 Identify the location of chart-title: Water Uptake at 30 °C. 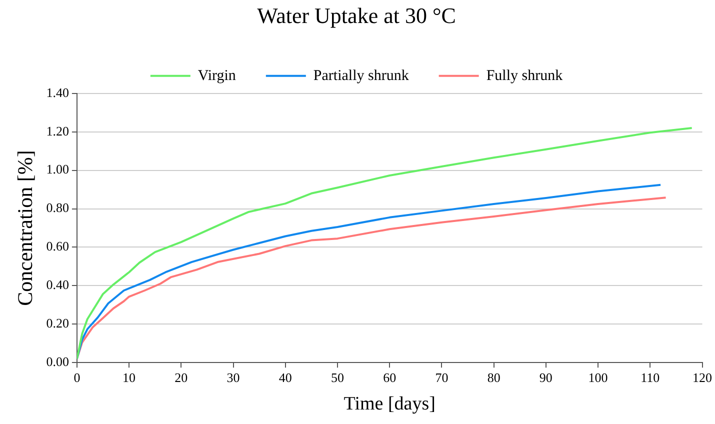
(356, 15).